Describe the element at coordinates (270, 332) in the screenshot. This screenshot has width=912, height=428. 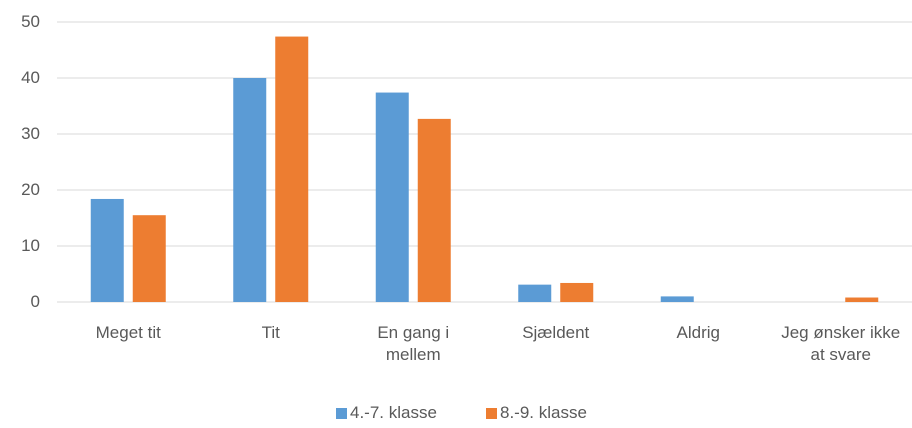
I see `x-tick-label: Tit` at that location.